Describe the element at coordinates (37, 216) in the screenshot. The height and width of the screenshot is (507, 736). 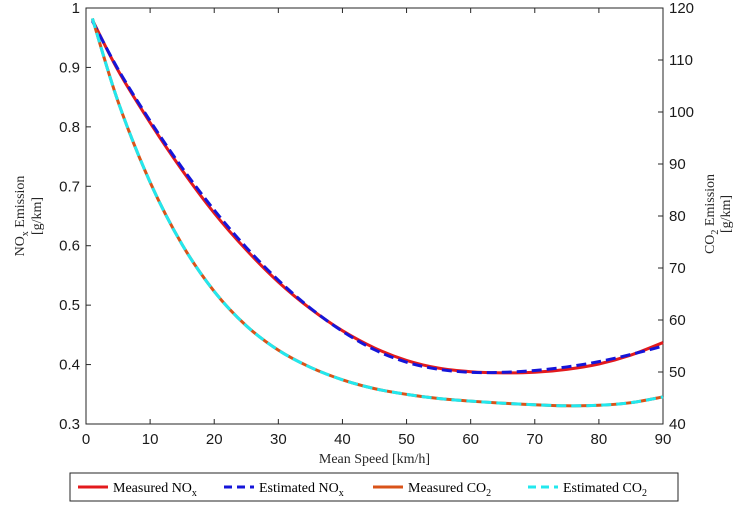
I see `left-y-label-unit: [g/km]` at that location.